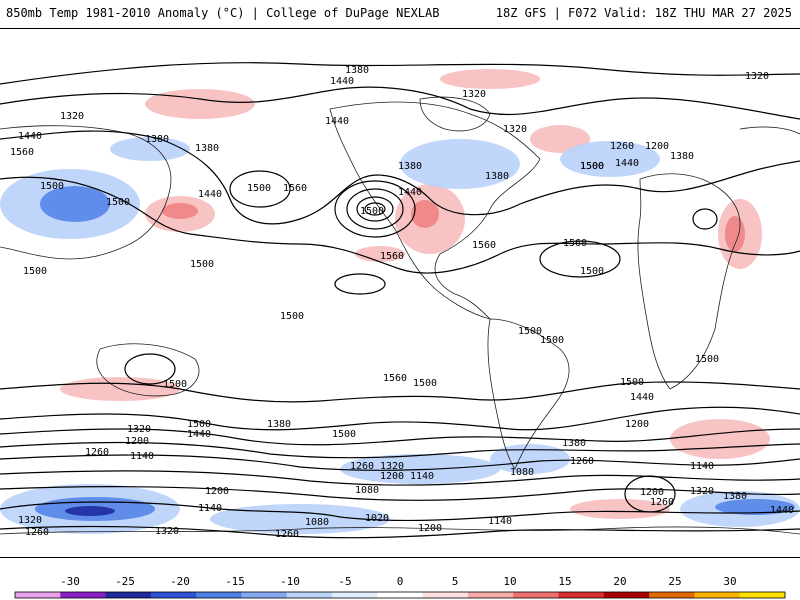 Image resolution: width=800 pixels, height=600 pixels. I want to click on colorbar-tick-label: 10, so click(510, 581).